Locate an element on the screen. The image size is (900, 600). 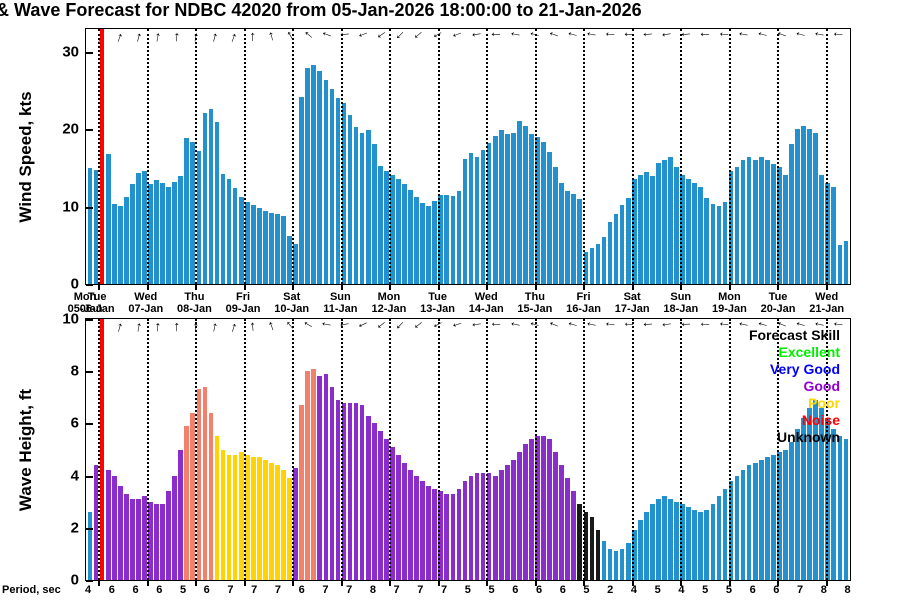
day-date: 08-Jan is located at coordinates (194, 309).